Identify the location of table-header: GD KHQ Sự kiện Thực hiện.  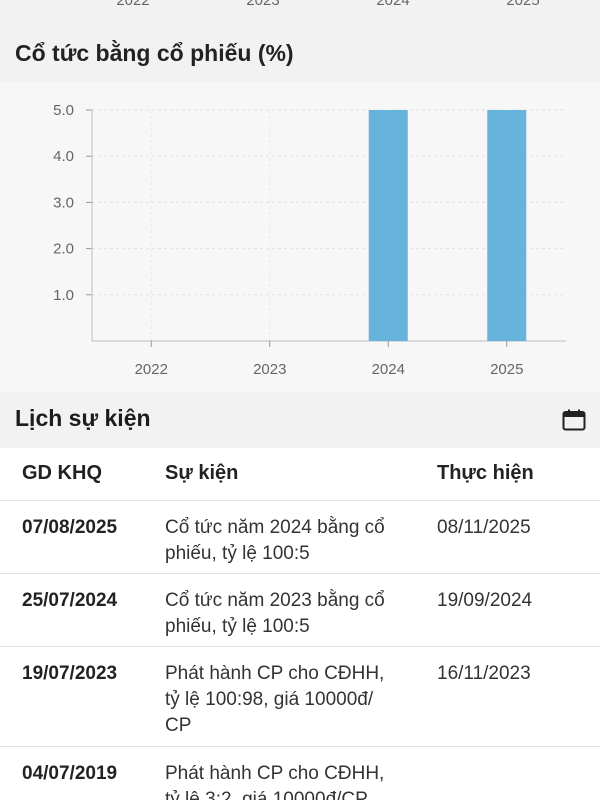
(300, 474).